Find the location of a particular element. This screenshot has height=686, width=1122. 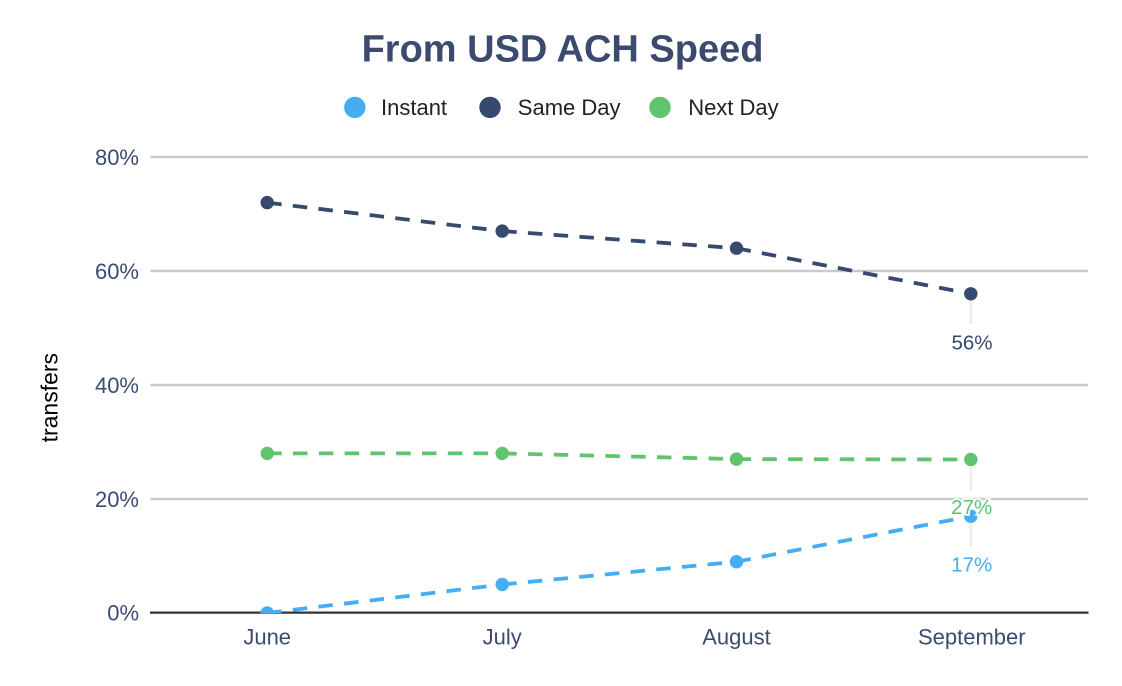

svg-text: 20% is located at coordinates (117, 499).